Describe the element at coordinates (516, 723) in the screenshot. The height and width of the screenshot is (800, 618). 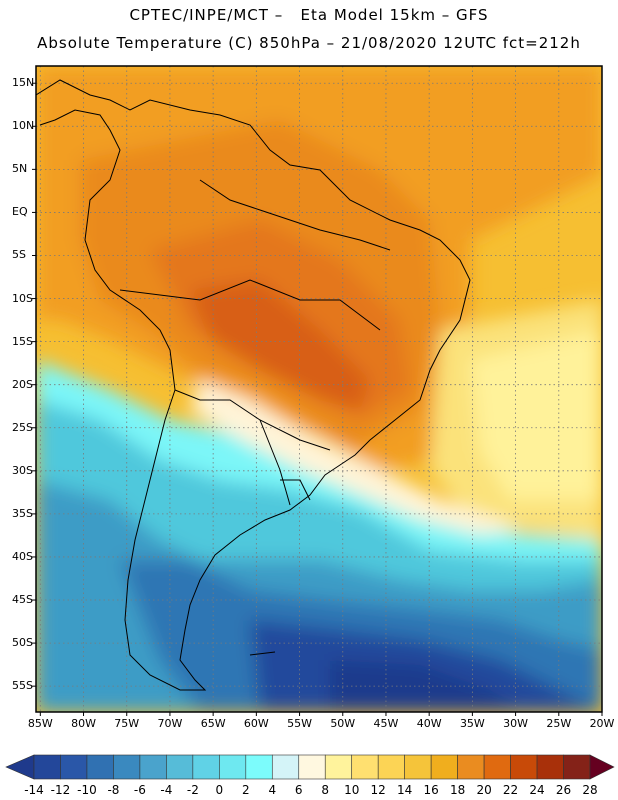
I see `lon-label: 30W` at that location.